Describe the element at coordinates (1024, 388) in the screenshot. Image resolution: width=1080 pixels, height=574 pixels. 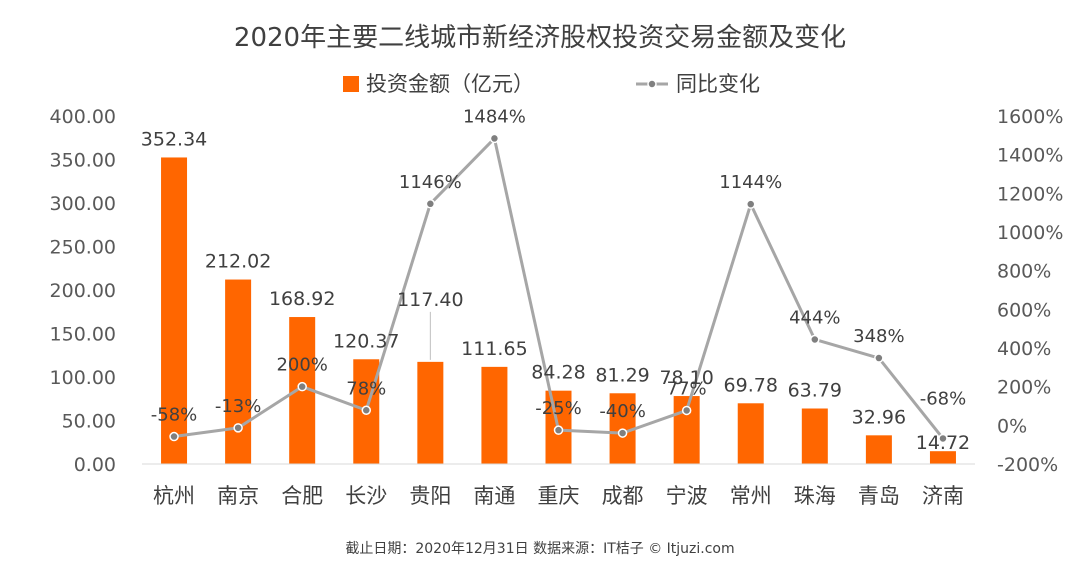
I see `right-tick-label: 200%` at that location.